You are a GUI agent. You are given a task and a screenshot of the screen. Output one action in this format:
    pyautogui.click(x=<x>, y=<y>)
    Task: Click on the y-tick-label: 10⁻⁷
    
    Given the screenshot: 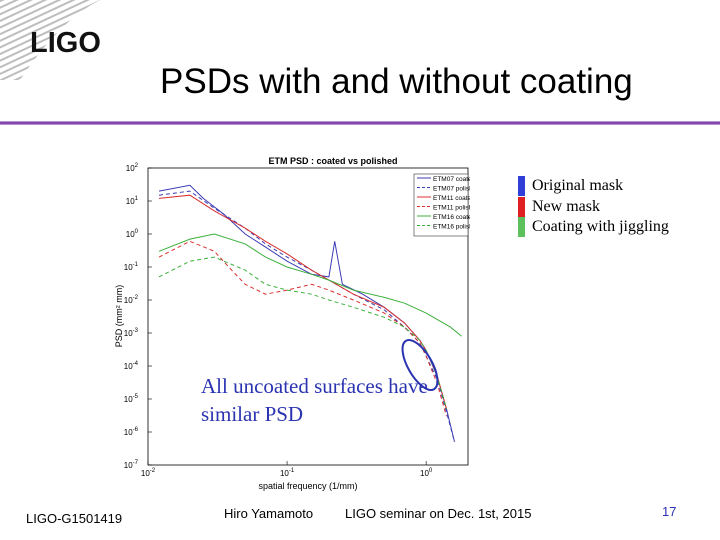 What is the action you would take?
    pyautogui.click(x=131, y=465)
    